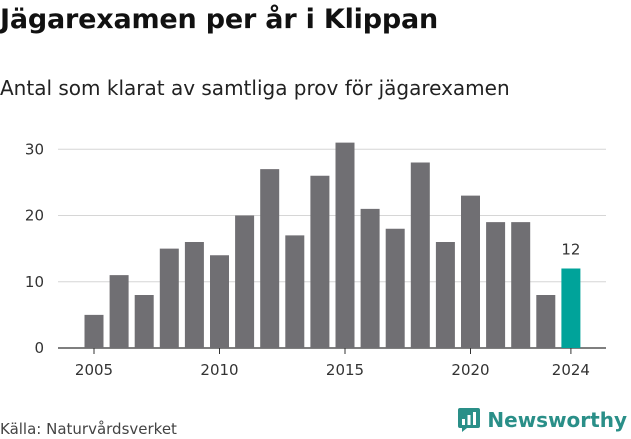  What do you see at coordinates (469, 420) in the screenshot?
I see `bar-chart-speech-icon` at bounding box center [469, 420].